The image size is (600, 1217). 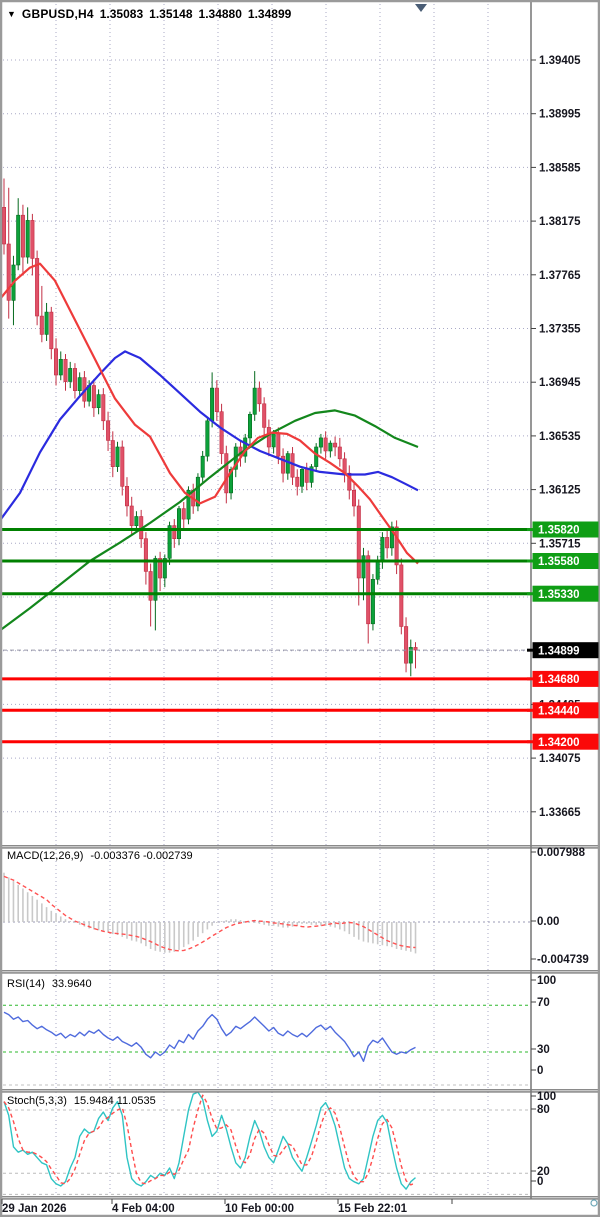 What do you see at coordinates (143, 1209) in the screenshot?
I see `time-axis-label: 4 Feb 04:00` at bounding box center [143, 1209].